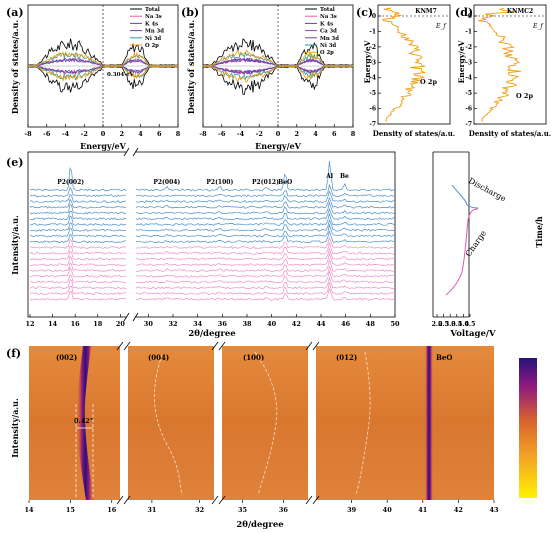  I want to click on panel-d-axes, so click(510, 64).